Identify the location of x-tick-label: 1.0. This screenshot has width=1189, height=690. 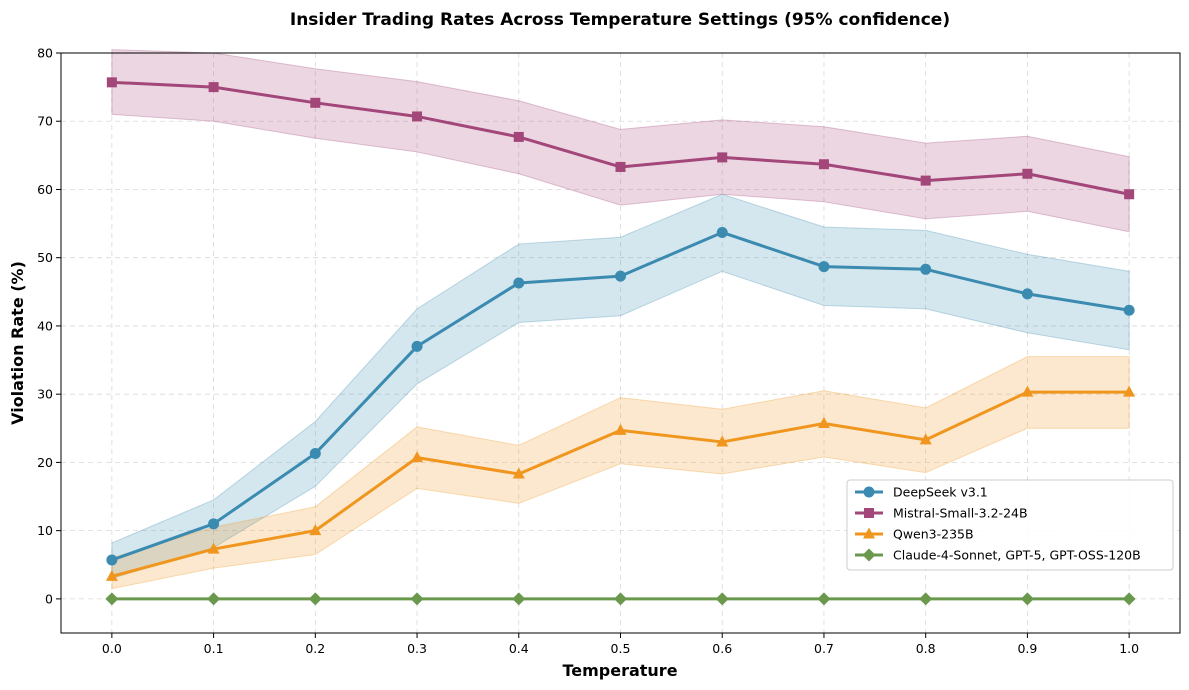
(1129, 648).